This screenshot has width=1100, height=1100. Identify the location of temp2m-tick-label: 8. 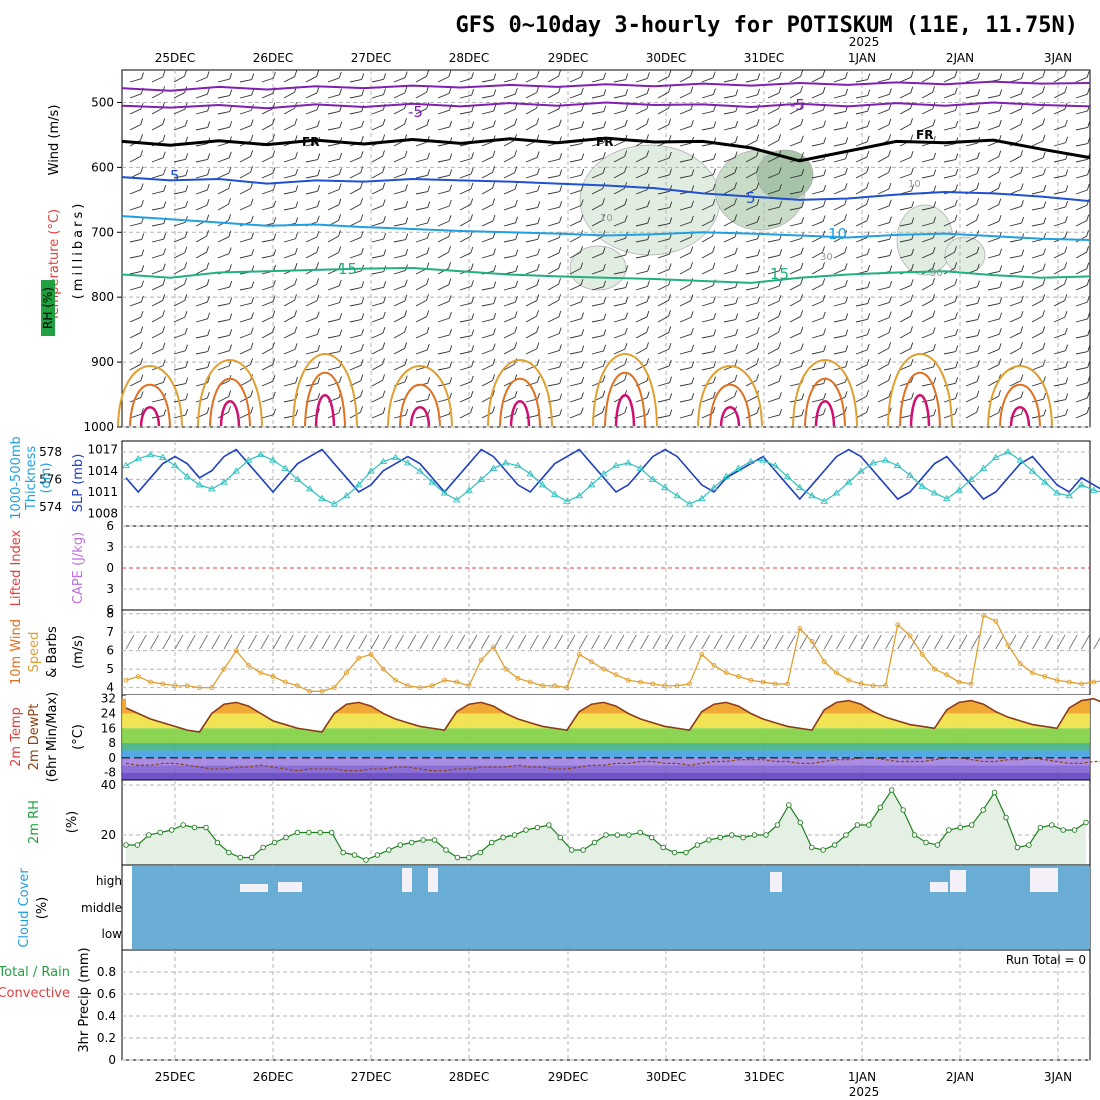
(112, 743).